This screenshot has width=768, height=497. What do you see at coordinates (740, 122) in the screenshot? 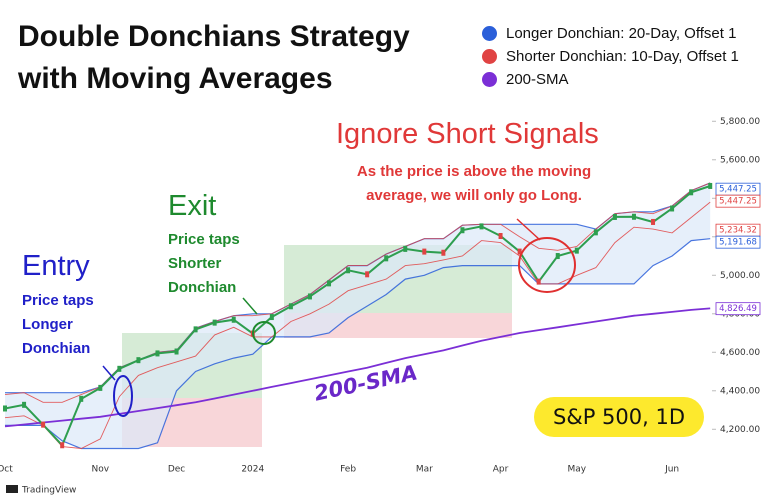
I see `y-tick-label: 5,800.00` at bounding box center [740, 122].